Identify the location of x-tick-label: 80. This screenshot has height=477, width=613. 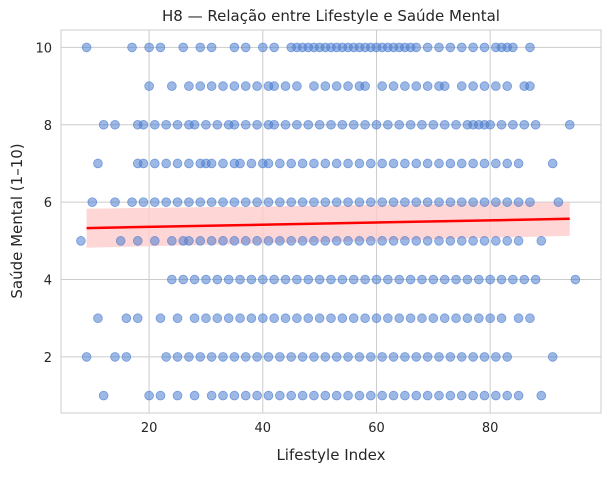
(490, 428).